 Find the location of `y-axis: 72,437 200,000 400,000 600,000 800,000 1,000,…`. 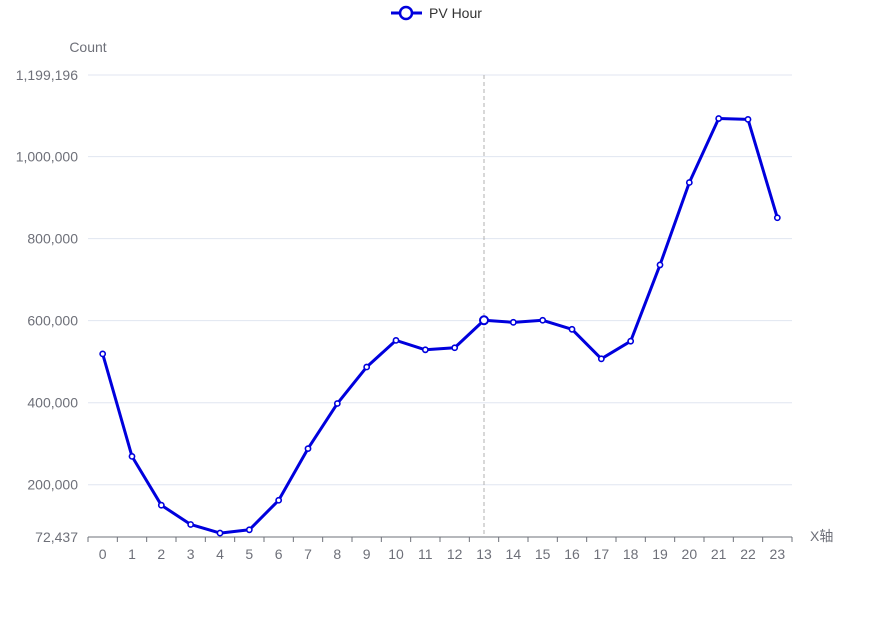

y-axis: 72,437 200,000 400,000 600,000 800,000 1,000,… is located at coordinates (47, 306).